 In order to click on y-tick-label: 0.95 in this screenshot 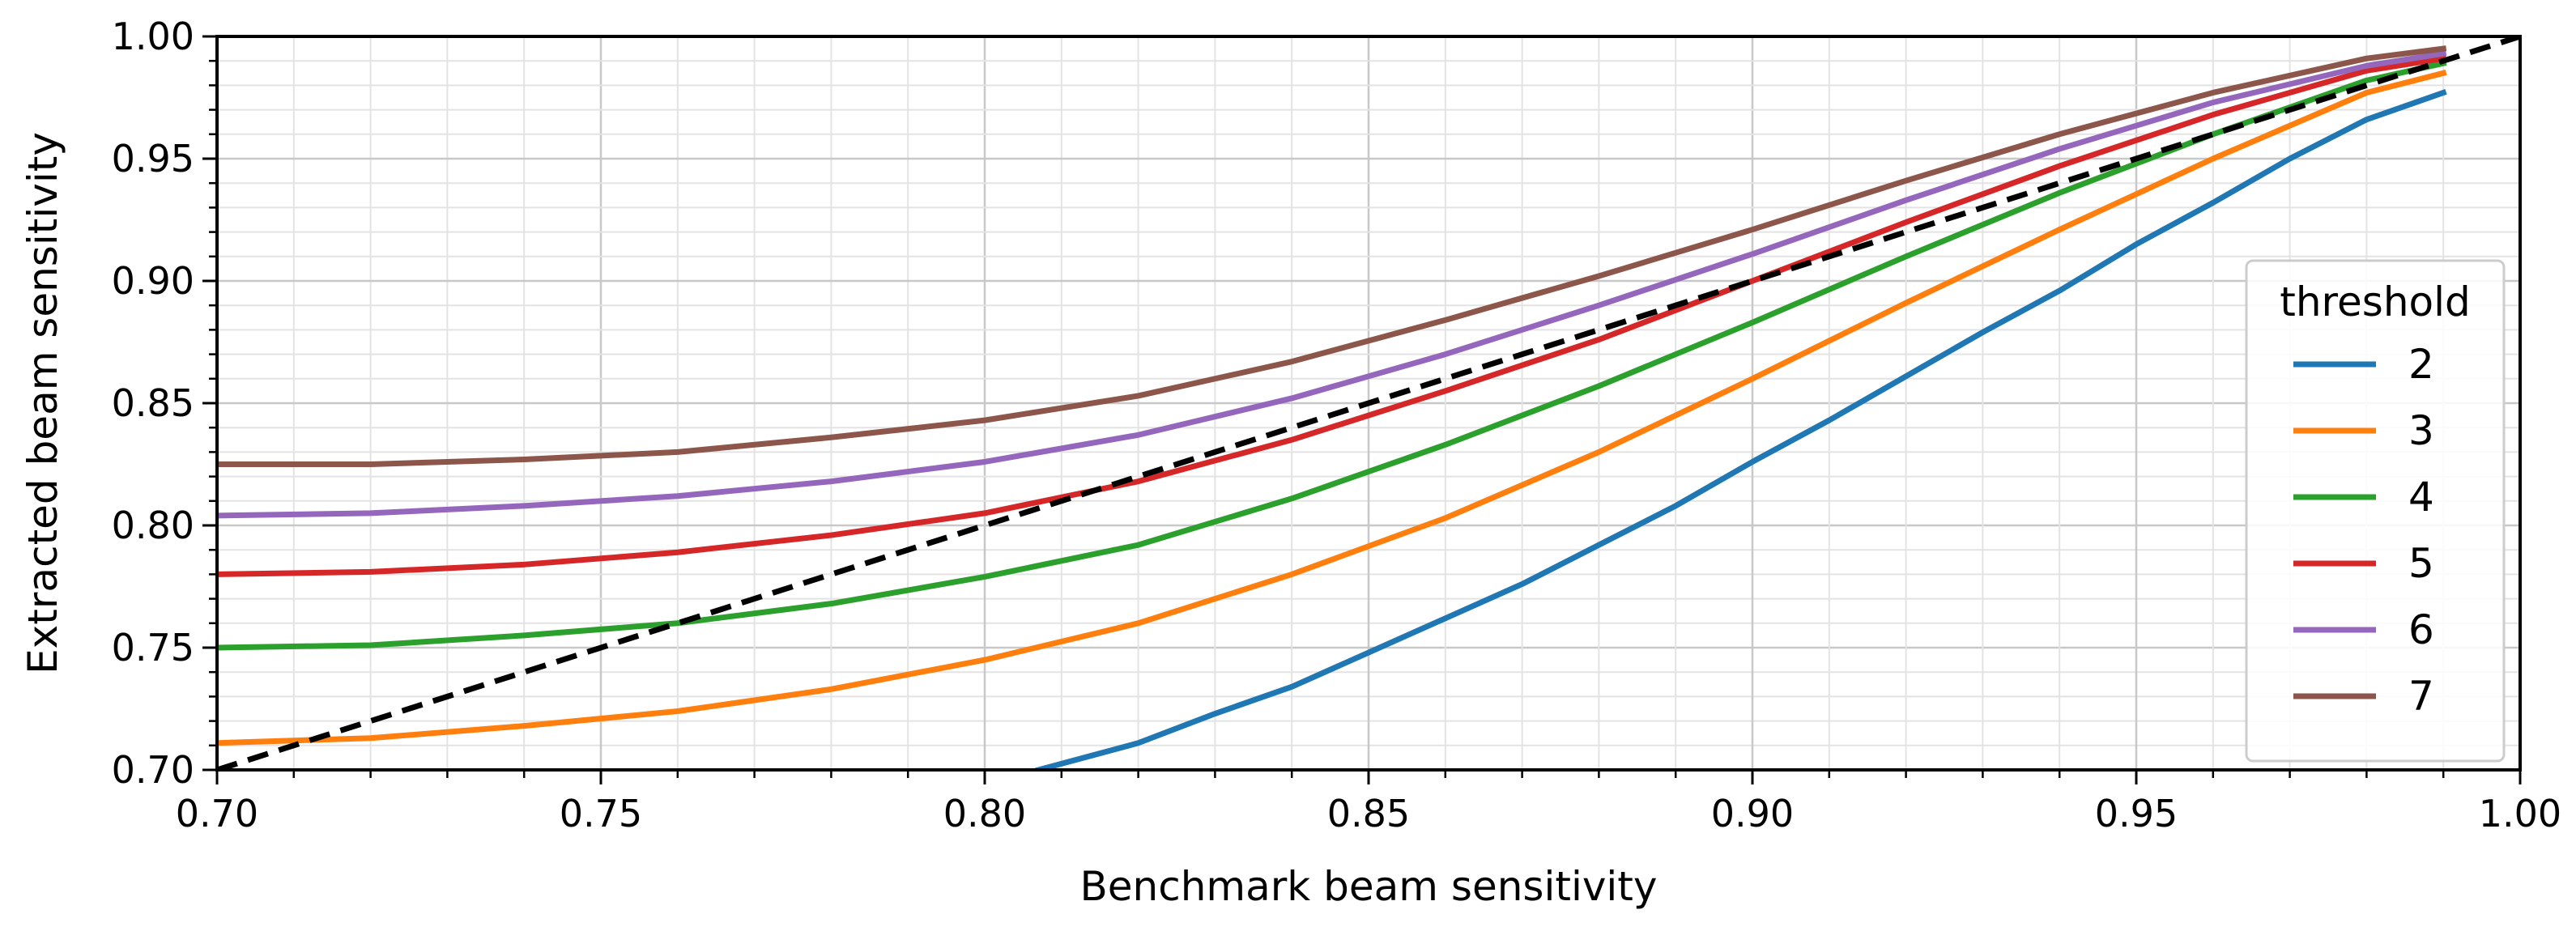, I will do `click(153, 159)`.